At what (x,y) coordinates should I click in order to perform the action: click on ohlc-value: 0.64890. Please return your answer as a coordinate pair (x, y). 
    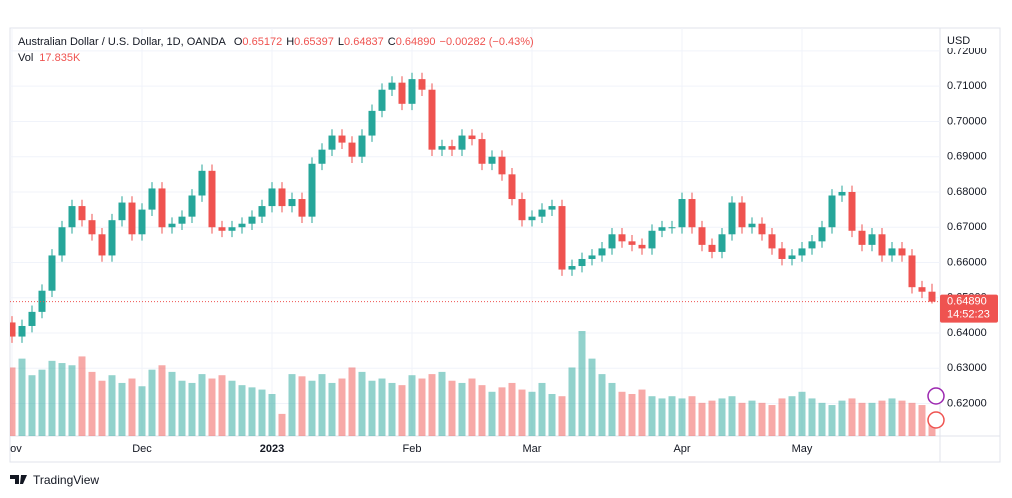
    Looking at the image, I should click on (416, 42).